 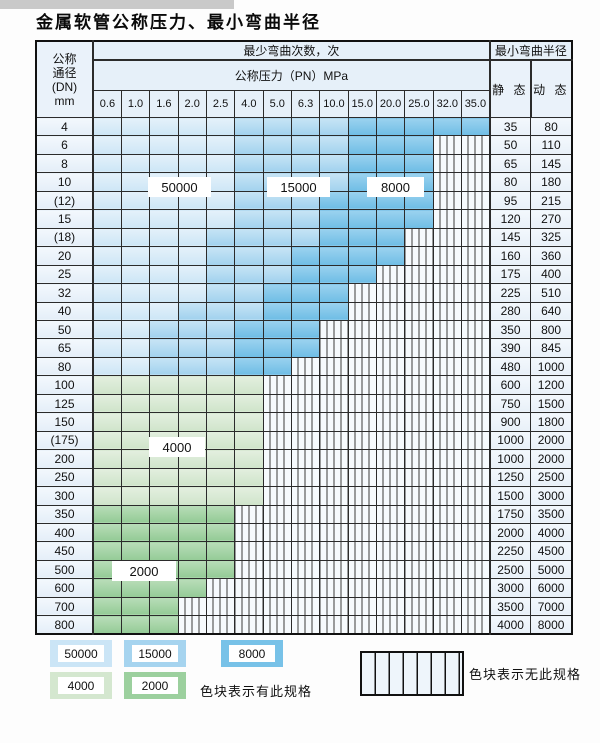 What do you see at coordinates (334, 104) in the screenshot?
I see `pressure-header-cell: 10.0` at bounding box center [334, 104].